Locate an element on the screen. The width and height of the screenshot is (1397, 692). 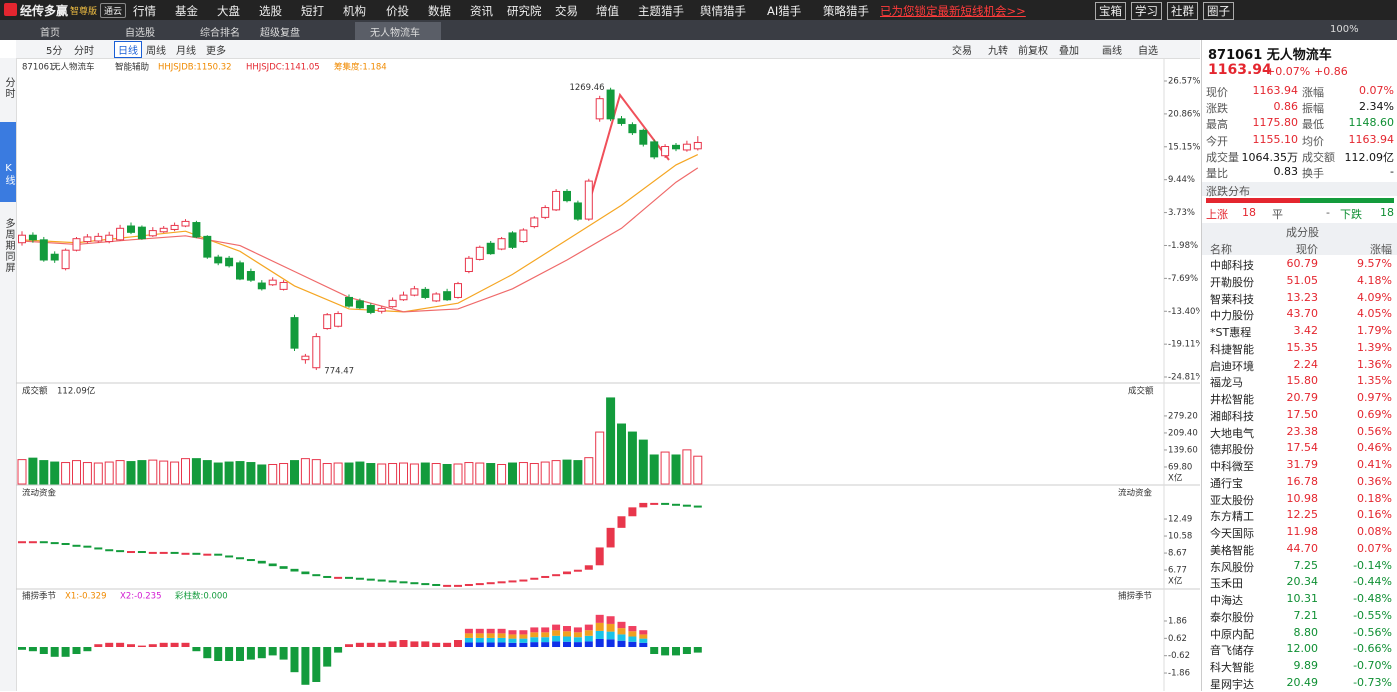
stock-name: 智莱科技 is located at coordinates (1232, 299).